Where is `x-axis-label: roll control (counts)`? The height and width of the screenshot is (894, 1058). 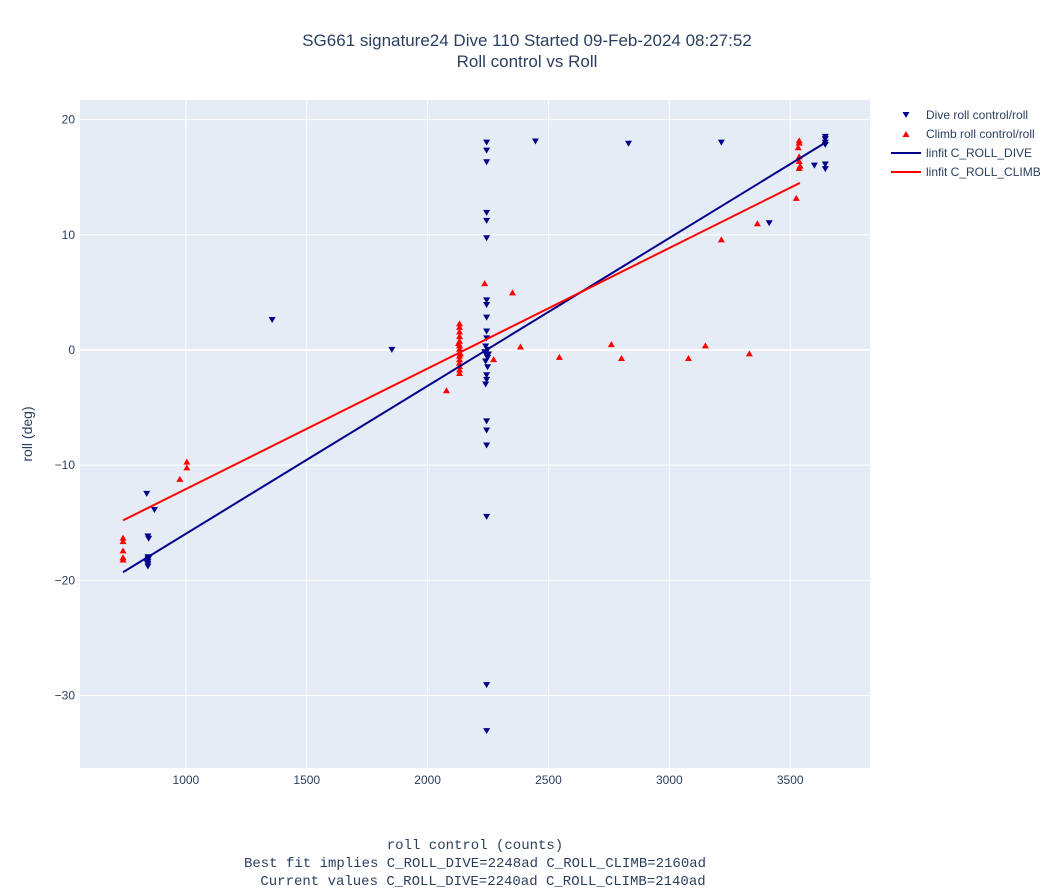
x-axis-label: roll control (counts) is located at coordinates (475, 846).